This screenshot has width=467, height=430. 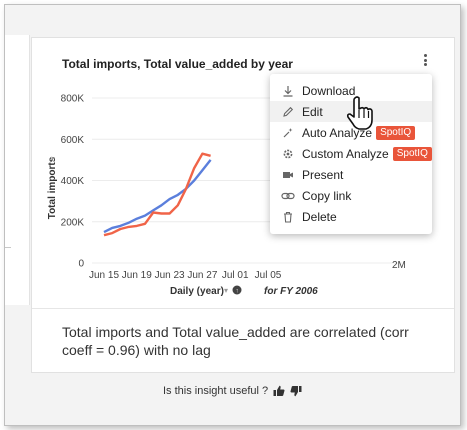 What do you see at coordinates (323, 174) in the screenshot?
I see `menu-item-label: Present` at bounding box center [323, 174].